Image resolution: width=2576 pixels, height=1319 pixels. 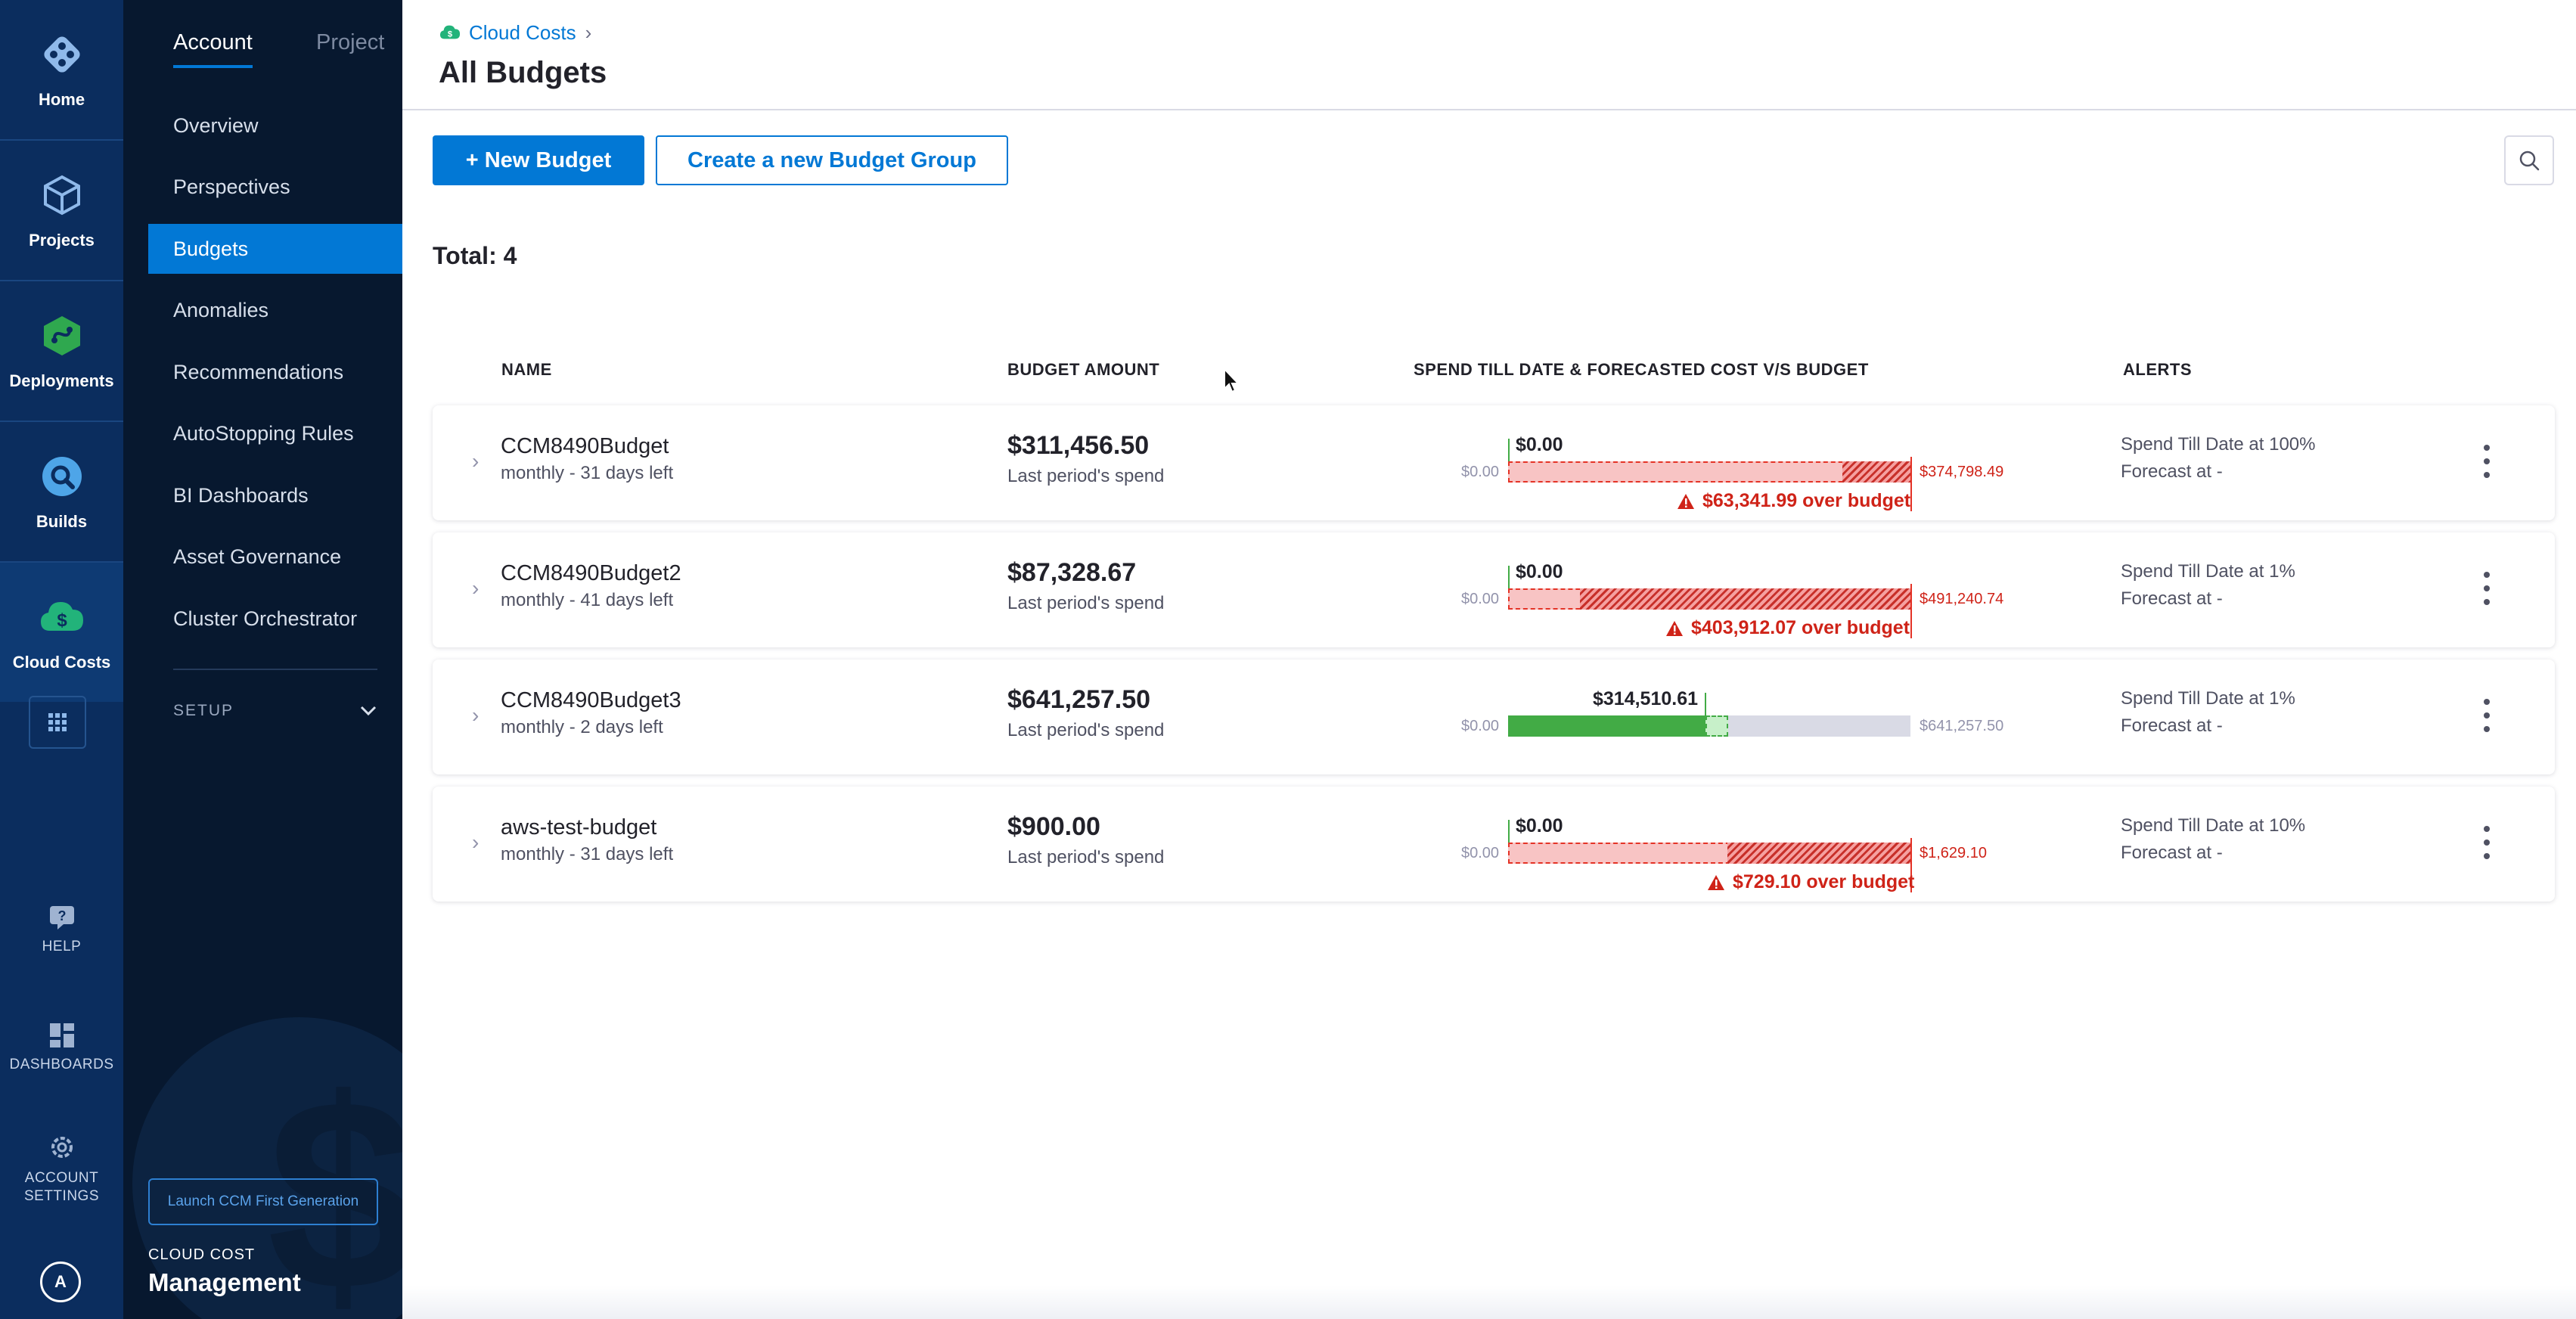 I want to click on bar-end-value: $374,798.49, so click(x=1962, y=472).